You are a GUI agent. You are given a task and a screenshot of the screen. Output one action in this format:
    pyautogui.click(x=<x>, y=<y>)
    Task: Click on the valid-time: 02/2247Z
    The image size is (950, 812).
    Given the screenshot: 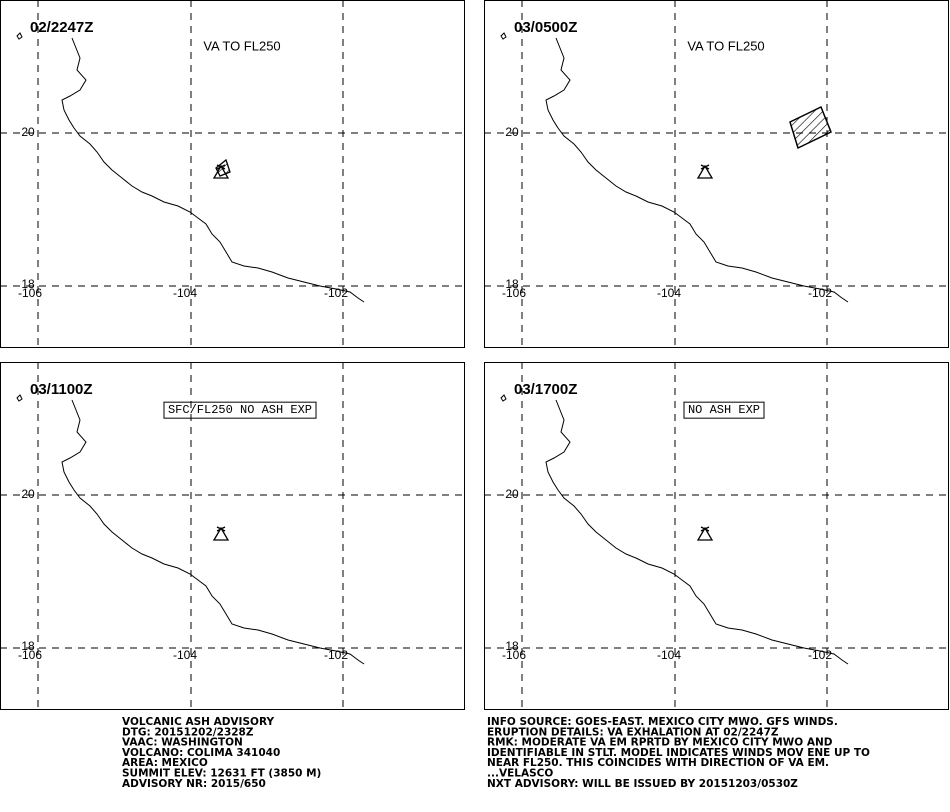 What is the action you would take?
    pyautogui.click(x=61, y=27)
    